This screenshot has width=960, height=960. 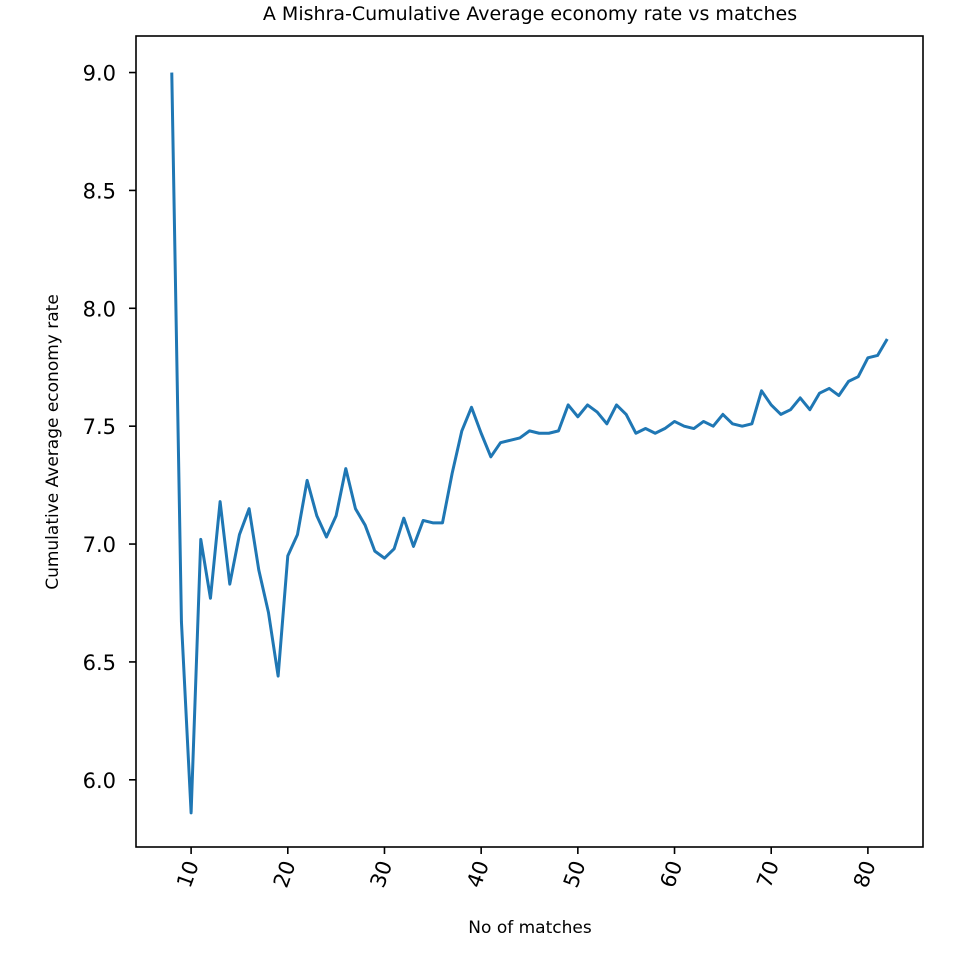 I want to click on x-tick-label: 80, so click(x=865, y=874).